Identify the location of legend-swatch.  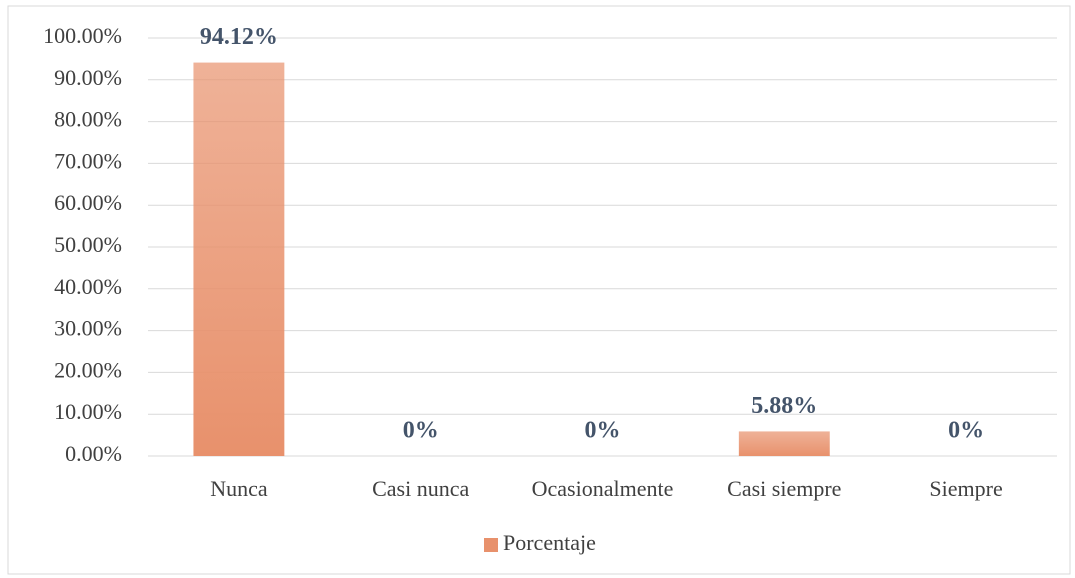
(491, 545).